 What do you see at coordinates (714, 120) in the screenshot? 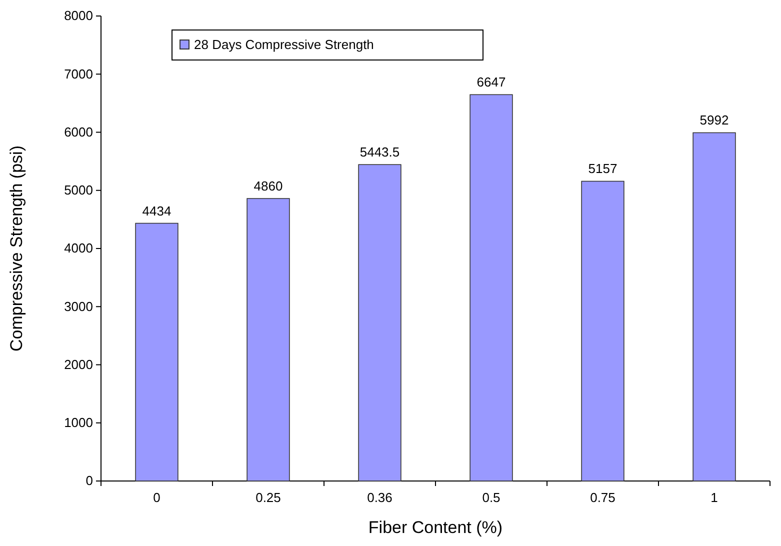
I see `data-label: 5992` at bounding box center [714, 120].